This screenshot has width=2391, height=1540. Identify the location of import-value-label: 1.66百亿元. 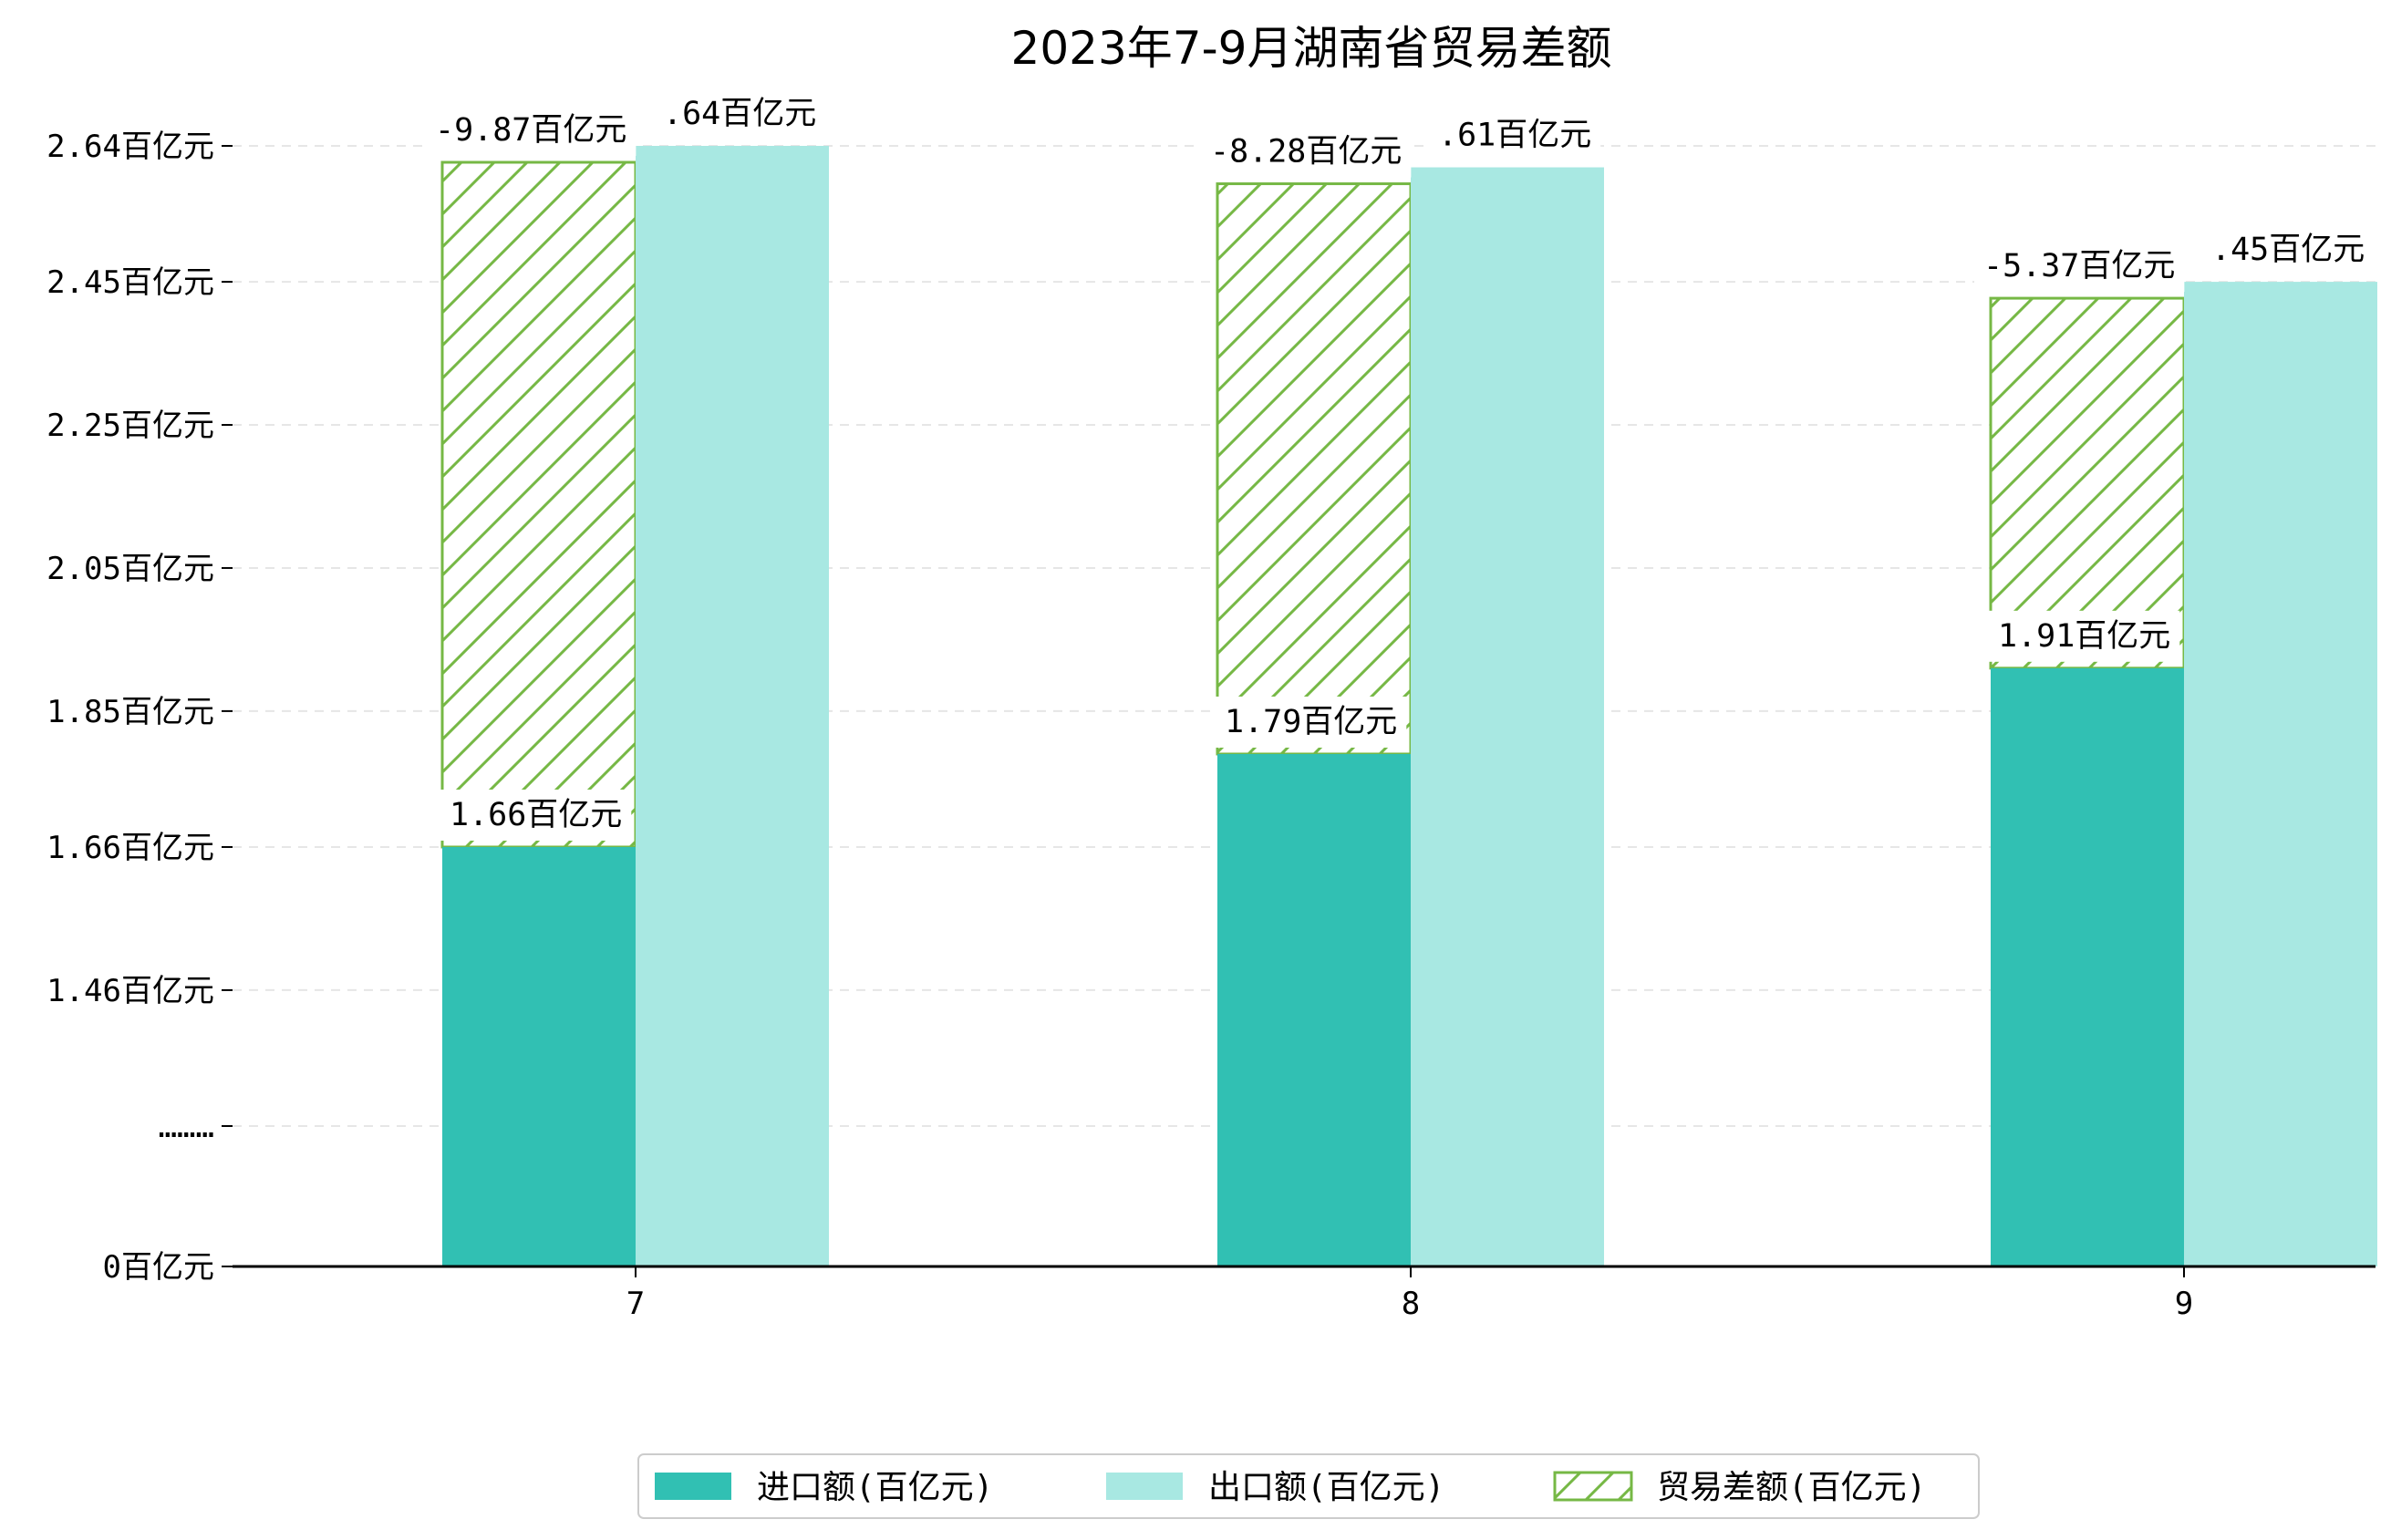
(536, 815).